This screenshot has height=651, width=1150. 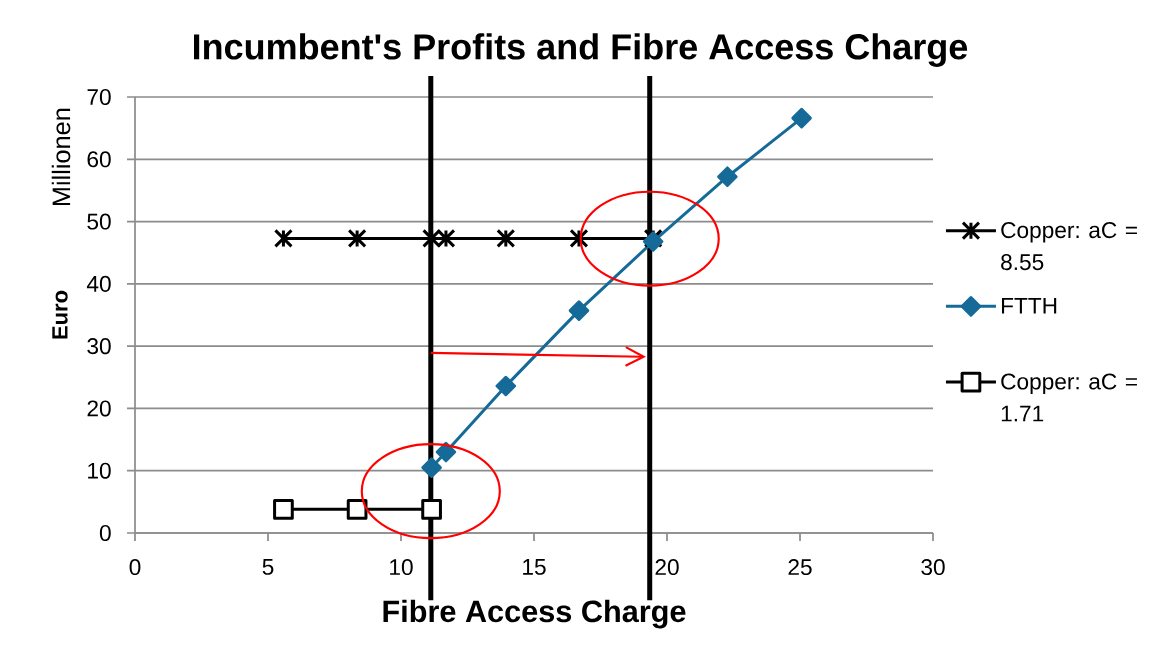 What do you see at coordinates (61, 157) in the screenshot?
I see `text: Millionen` at bounding box center [61, 157].